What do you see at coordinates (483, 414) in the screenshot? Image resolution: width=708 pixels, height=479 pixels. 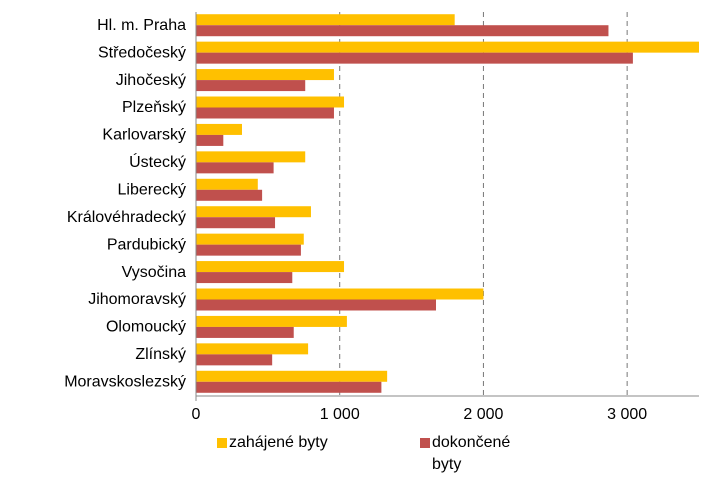 I see `x-tick-label: 2 000` at bounding box center [483, 414].